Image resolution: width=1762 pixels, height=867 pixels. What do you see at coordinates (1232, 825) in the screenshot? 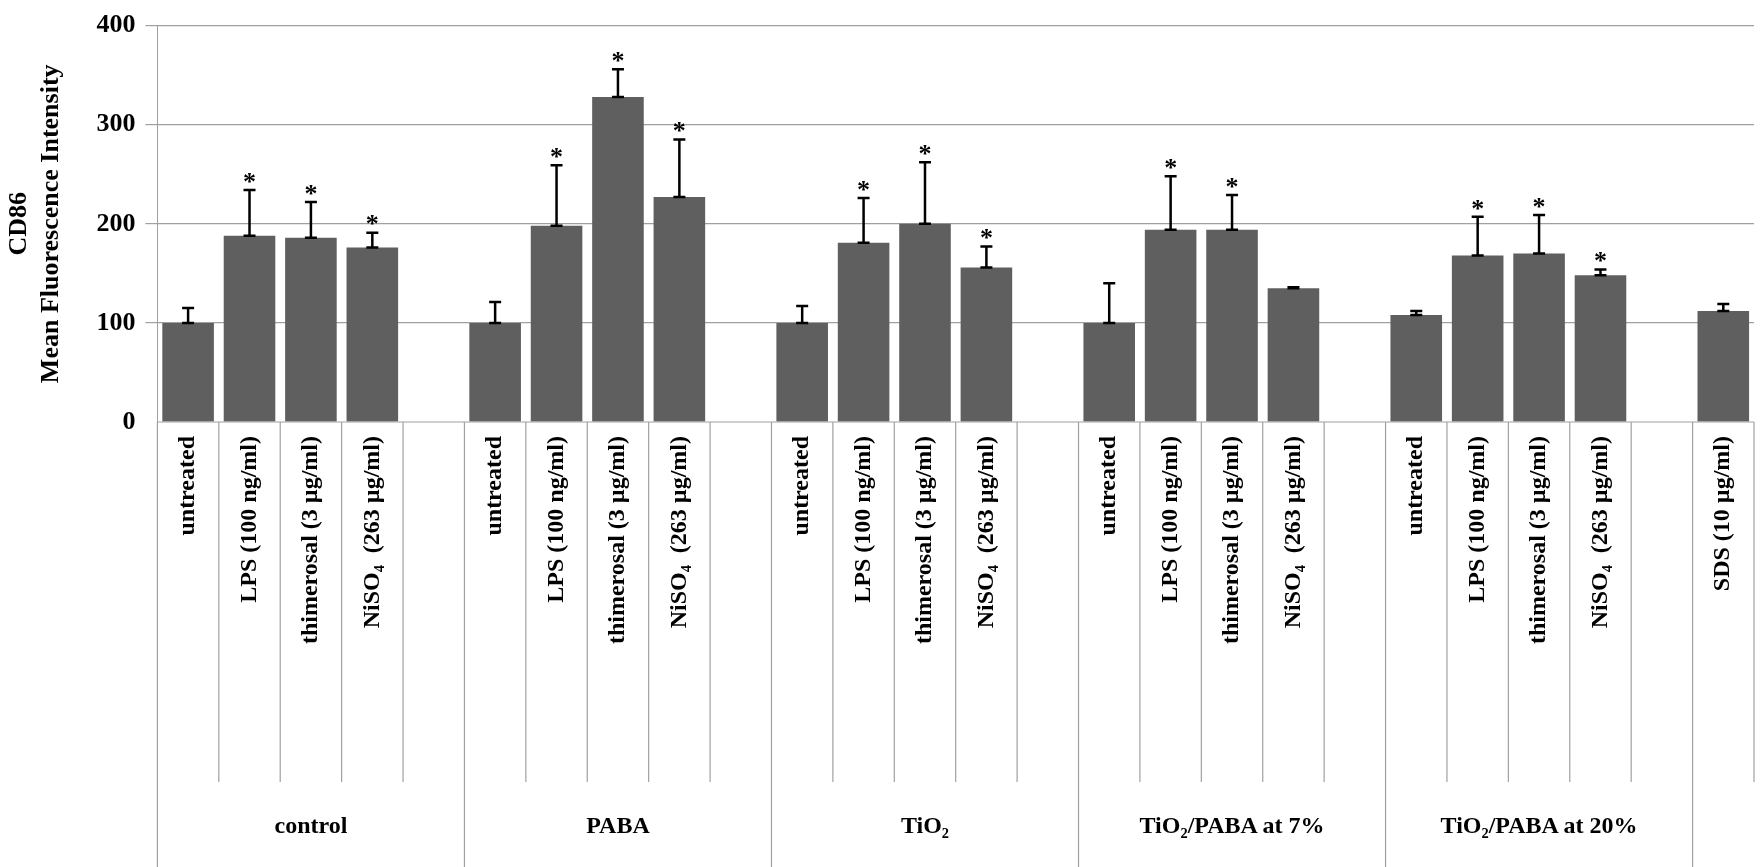
I see `text: TiO₂/PABA at 7%` at bounding box center [1232, 825].